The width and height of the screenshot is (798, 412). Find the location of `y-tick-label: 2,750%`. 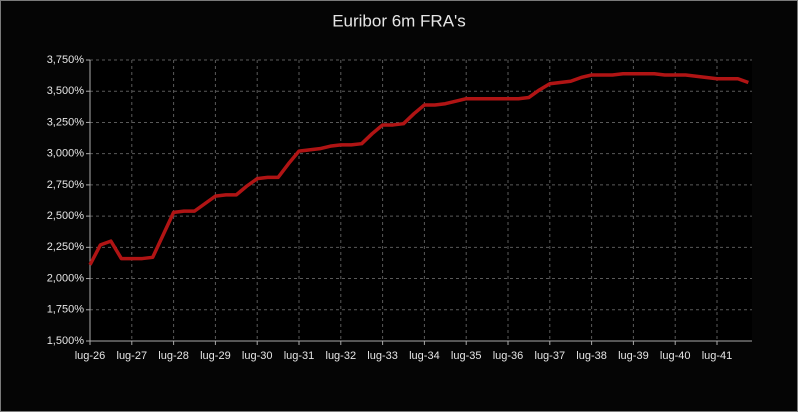

y-tick-label: 2,750% is located at coordinates (66, 185).